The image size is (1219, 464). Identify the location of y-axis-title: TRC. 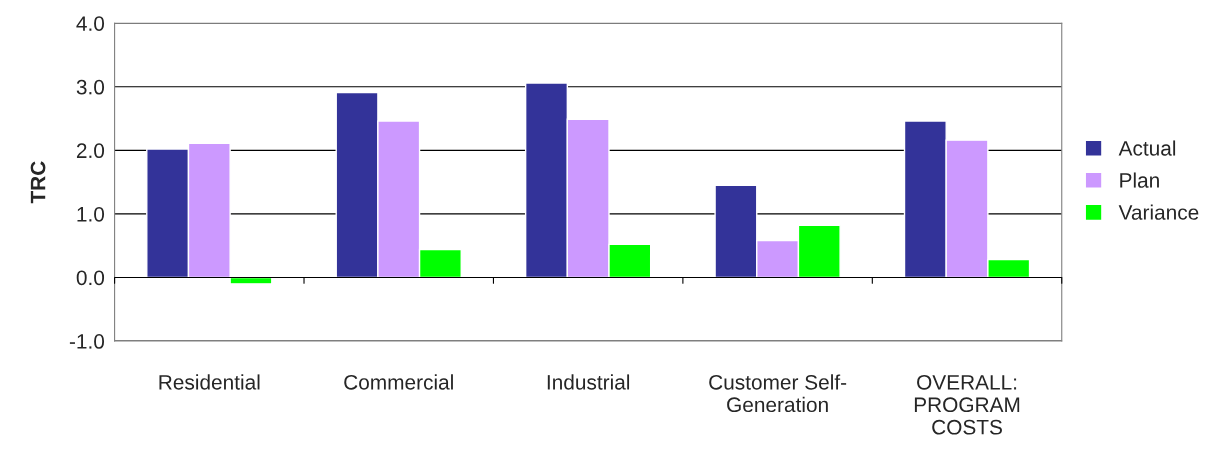
(38, 182).